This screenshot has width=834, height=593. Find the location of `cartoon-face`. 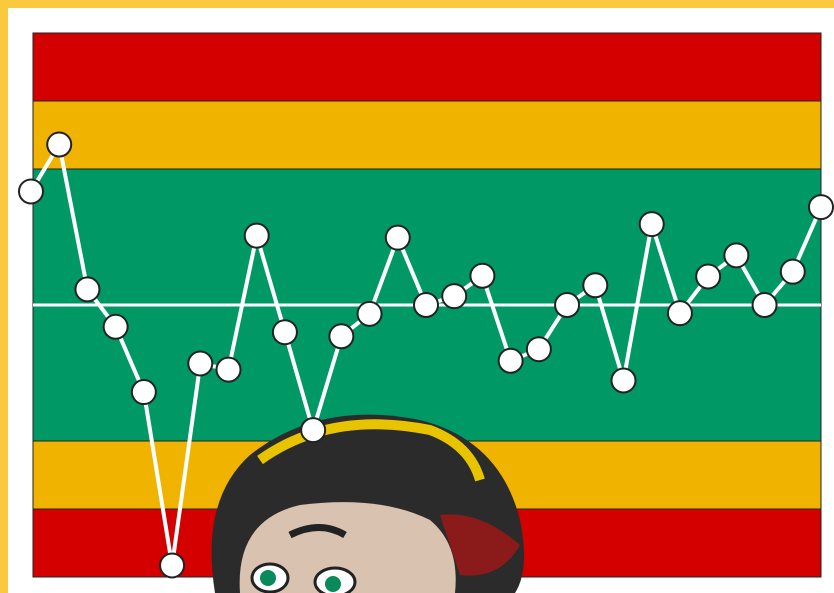

cartoon-face is located at coordinates (368, 503).